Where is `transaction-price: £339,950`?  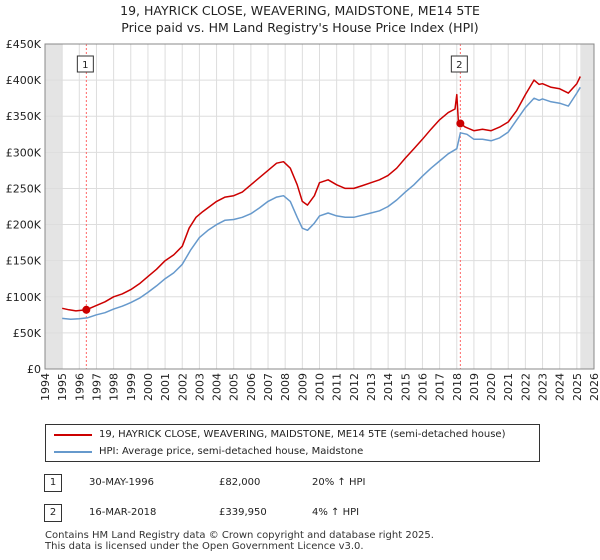
transaction-price: £339,950 is located at coordinates (243, 512).